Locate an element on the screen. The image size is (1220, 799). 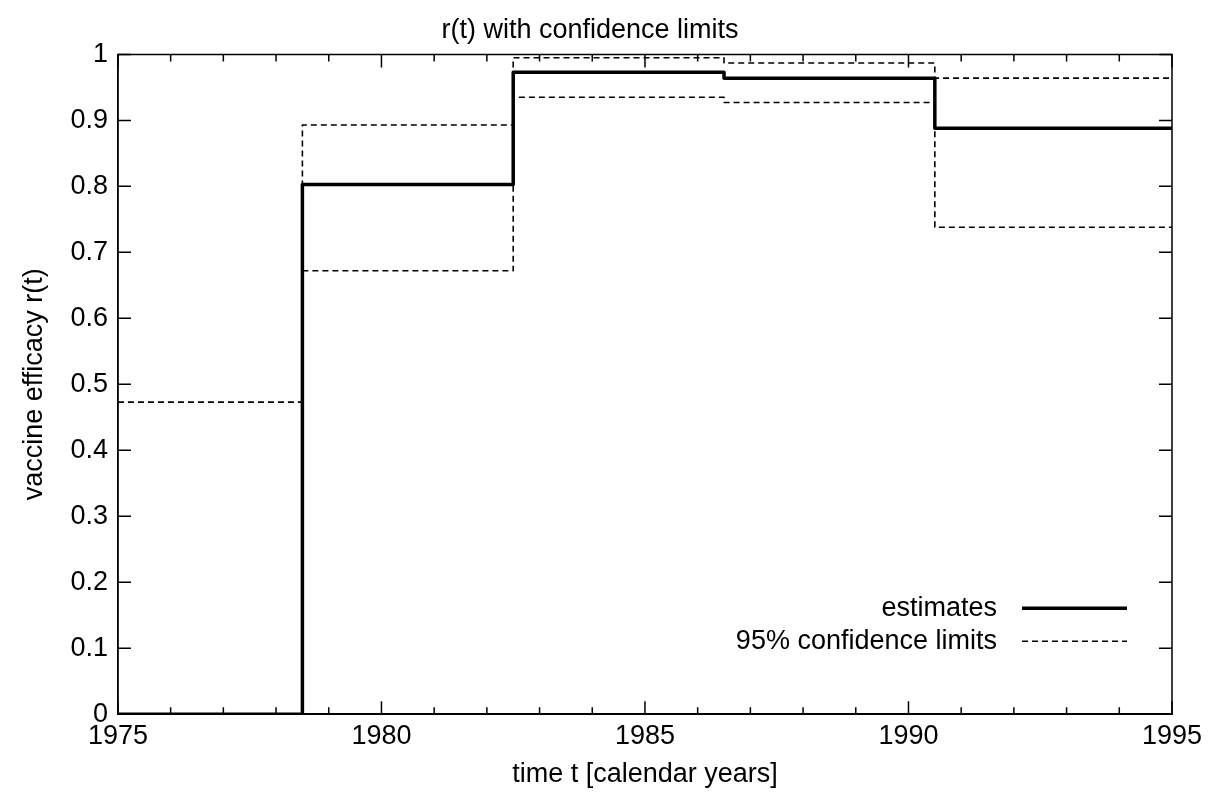
legend-label: 95% confidence limits is located at coordinates (866, 639).